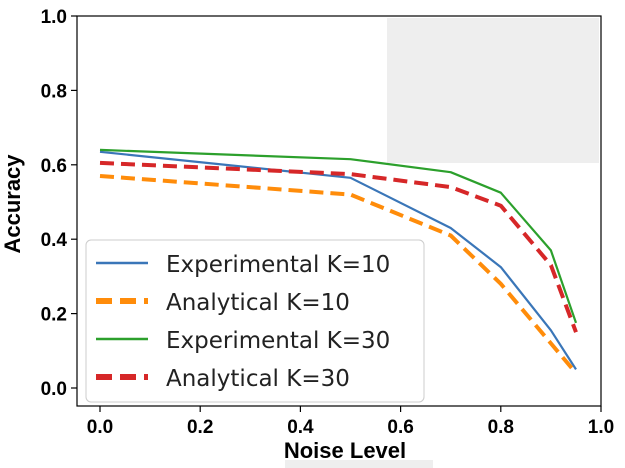 The image size is (625, 468). I want to click on legend-label: Analytical K=10, so click(258, 303).